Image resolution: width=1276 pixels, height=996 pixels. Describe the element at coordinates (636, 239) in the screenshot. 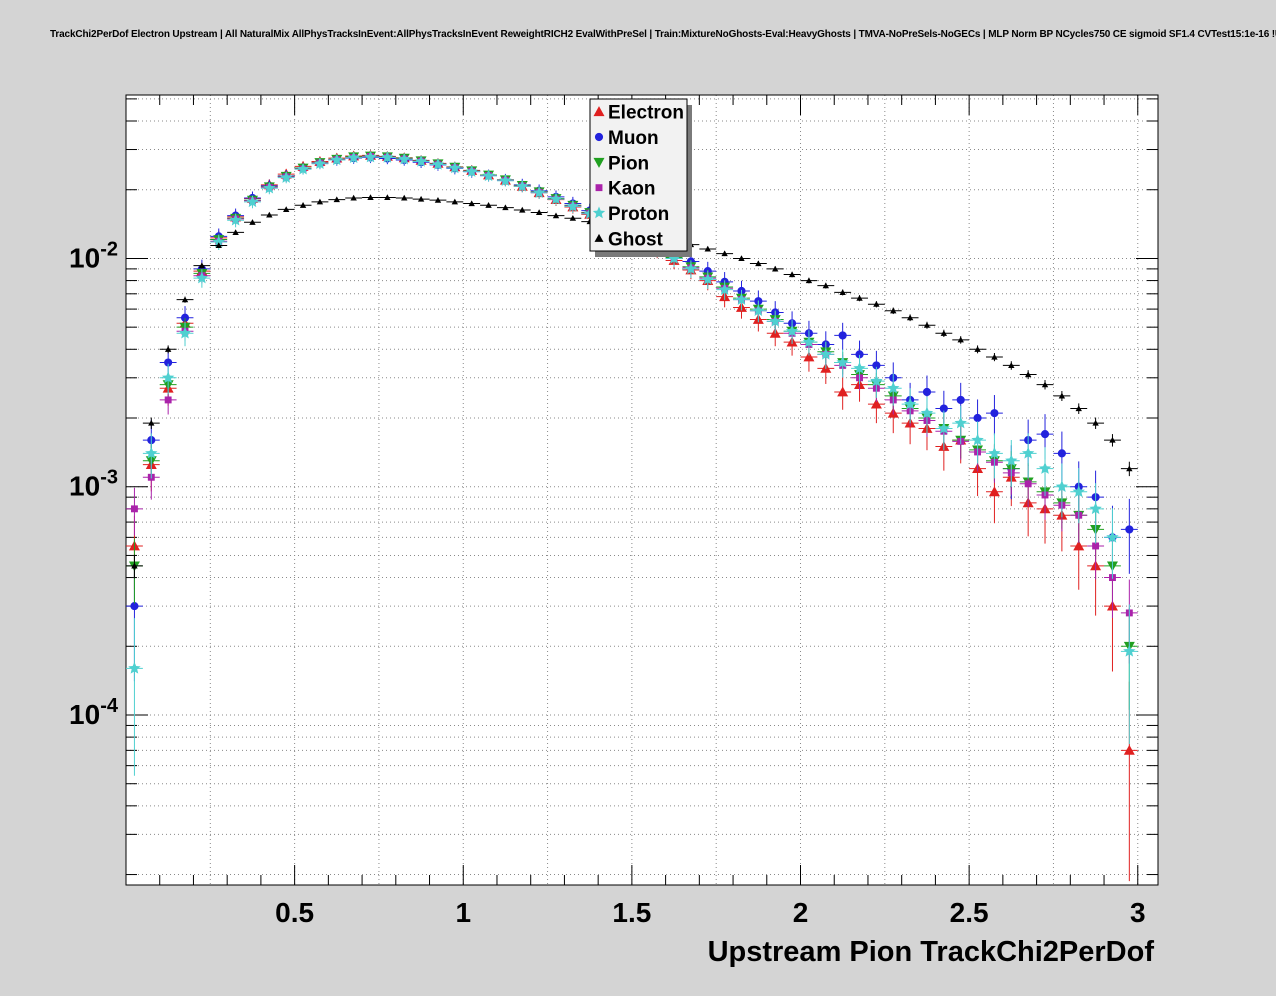

I see `legend-label: Ghost` at that location.